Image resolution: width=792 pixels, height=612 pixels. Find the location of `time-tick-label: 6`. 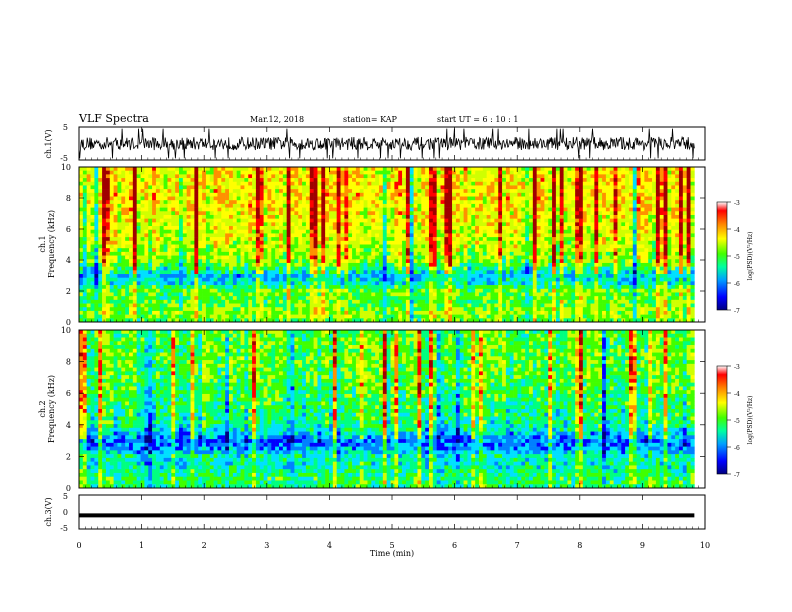

time-tick-label: 6 is located at coordinates (454, 545).